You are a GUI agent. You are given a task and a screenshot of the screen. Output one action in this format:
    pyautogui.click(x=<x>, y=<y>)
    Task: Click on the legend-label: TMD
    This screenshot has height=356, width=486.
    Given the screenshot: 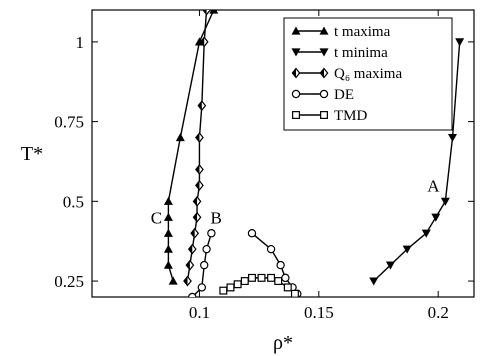 What is the action you would take?
    pyautogui.click(x=351, y=116)
    